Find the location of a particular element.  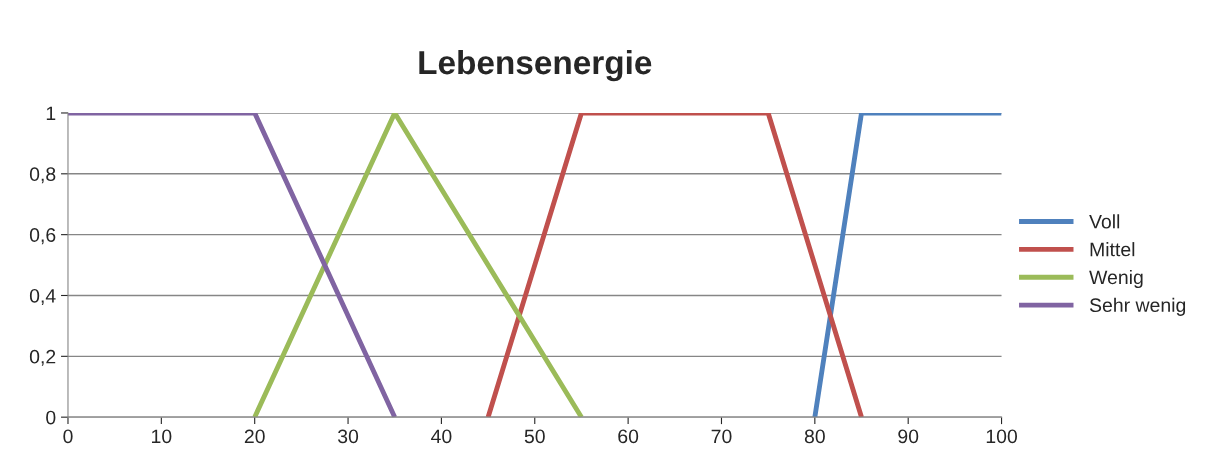

x-tick-label: 90 is located at coordinates (908, 436).